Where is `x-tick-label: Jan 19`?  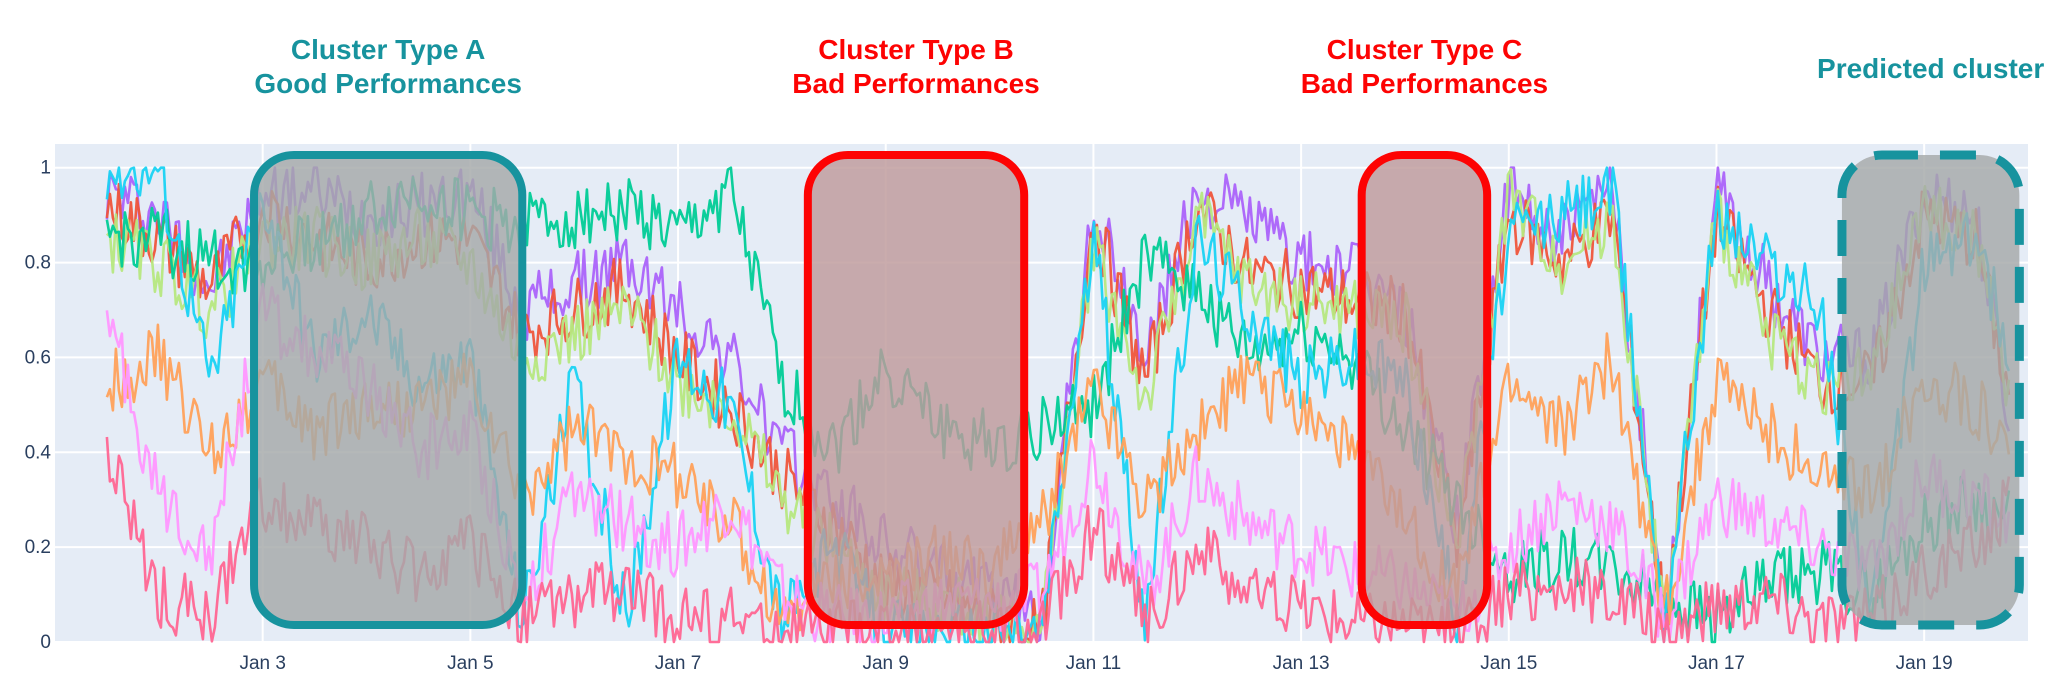
x-tick-label: Jan 19 is located at coordinates (1924, 663).